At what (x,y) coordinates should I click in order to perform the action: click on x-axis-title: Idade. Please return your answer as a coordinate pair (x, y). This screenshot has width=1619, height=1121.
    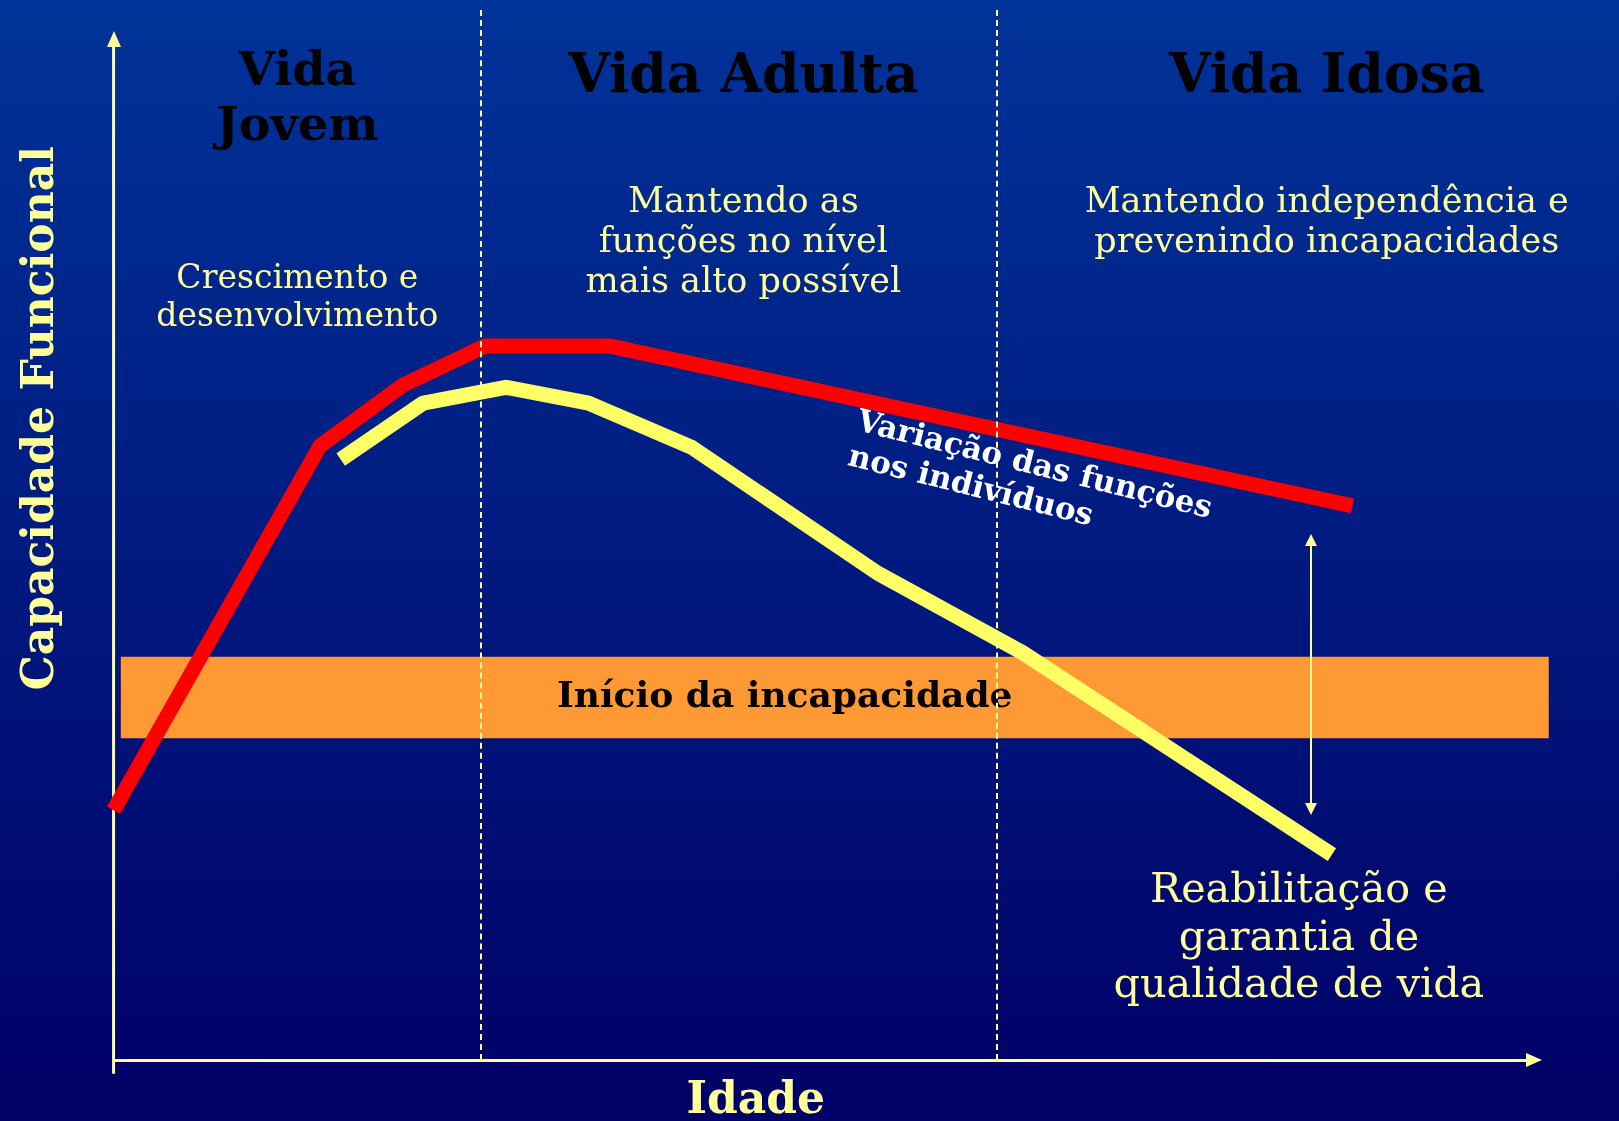
    Looking at the image, I should click on (756, 1096).